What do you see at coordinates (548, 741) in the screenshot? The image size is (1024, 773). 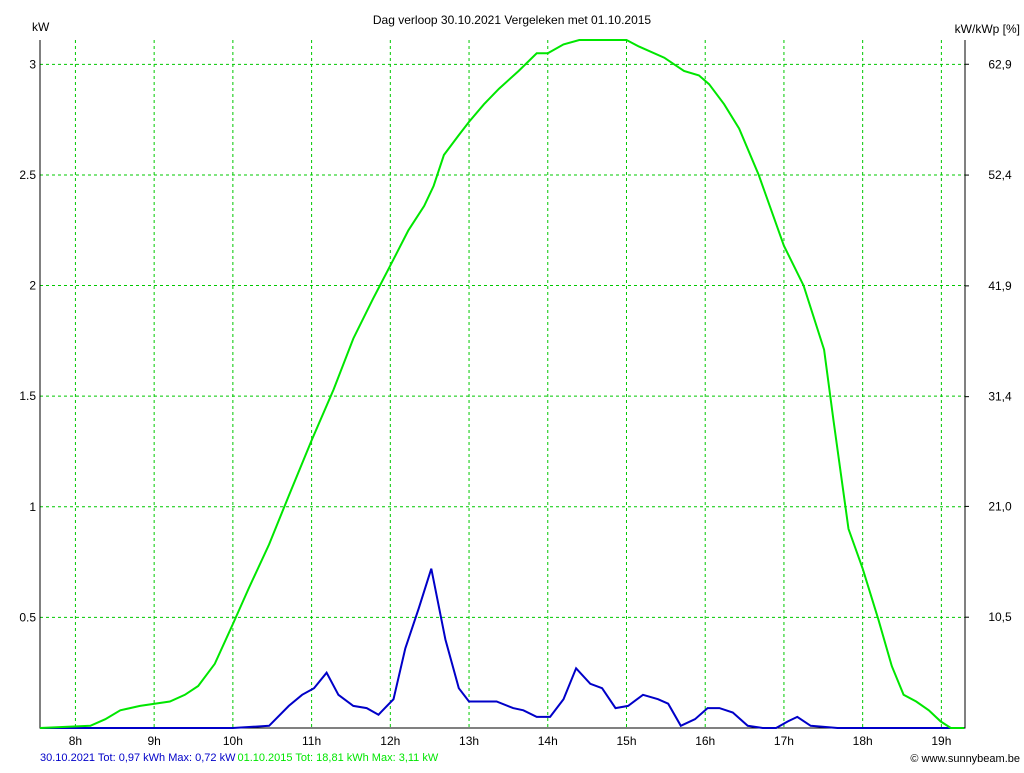 I see `x-tick-label: 14h` at bounding box center [548, 741].